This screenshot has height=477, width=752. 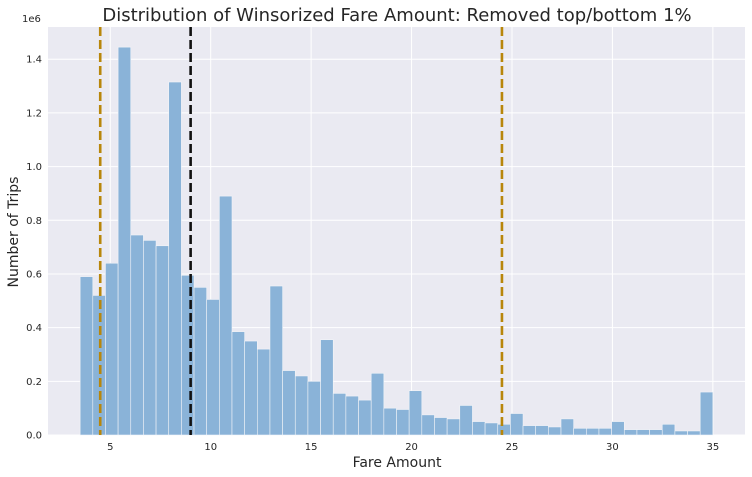 What do you see at coordinates (34, 221) in the screenshot?
I see `y-tick-label: 0.8` at bounding box center [34, 221].